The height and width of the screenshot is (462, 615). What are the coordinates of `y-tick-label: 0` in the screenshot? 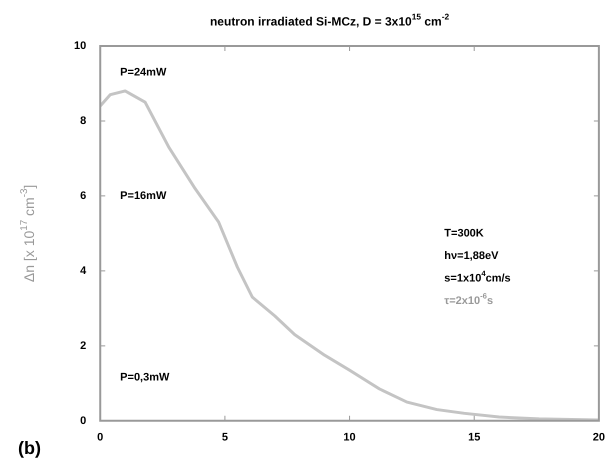 It's located at (83, 420).